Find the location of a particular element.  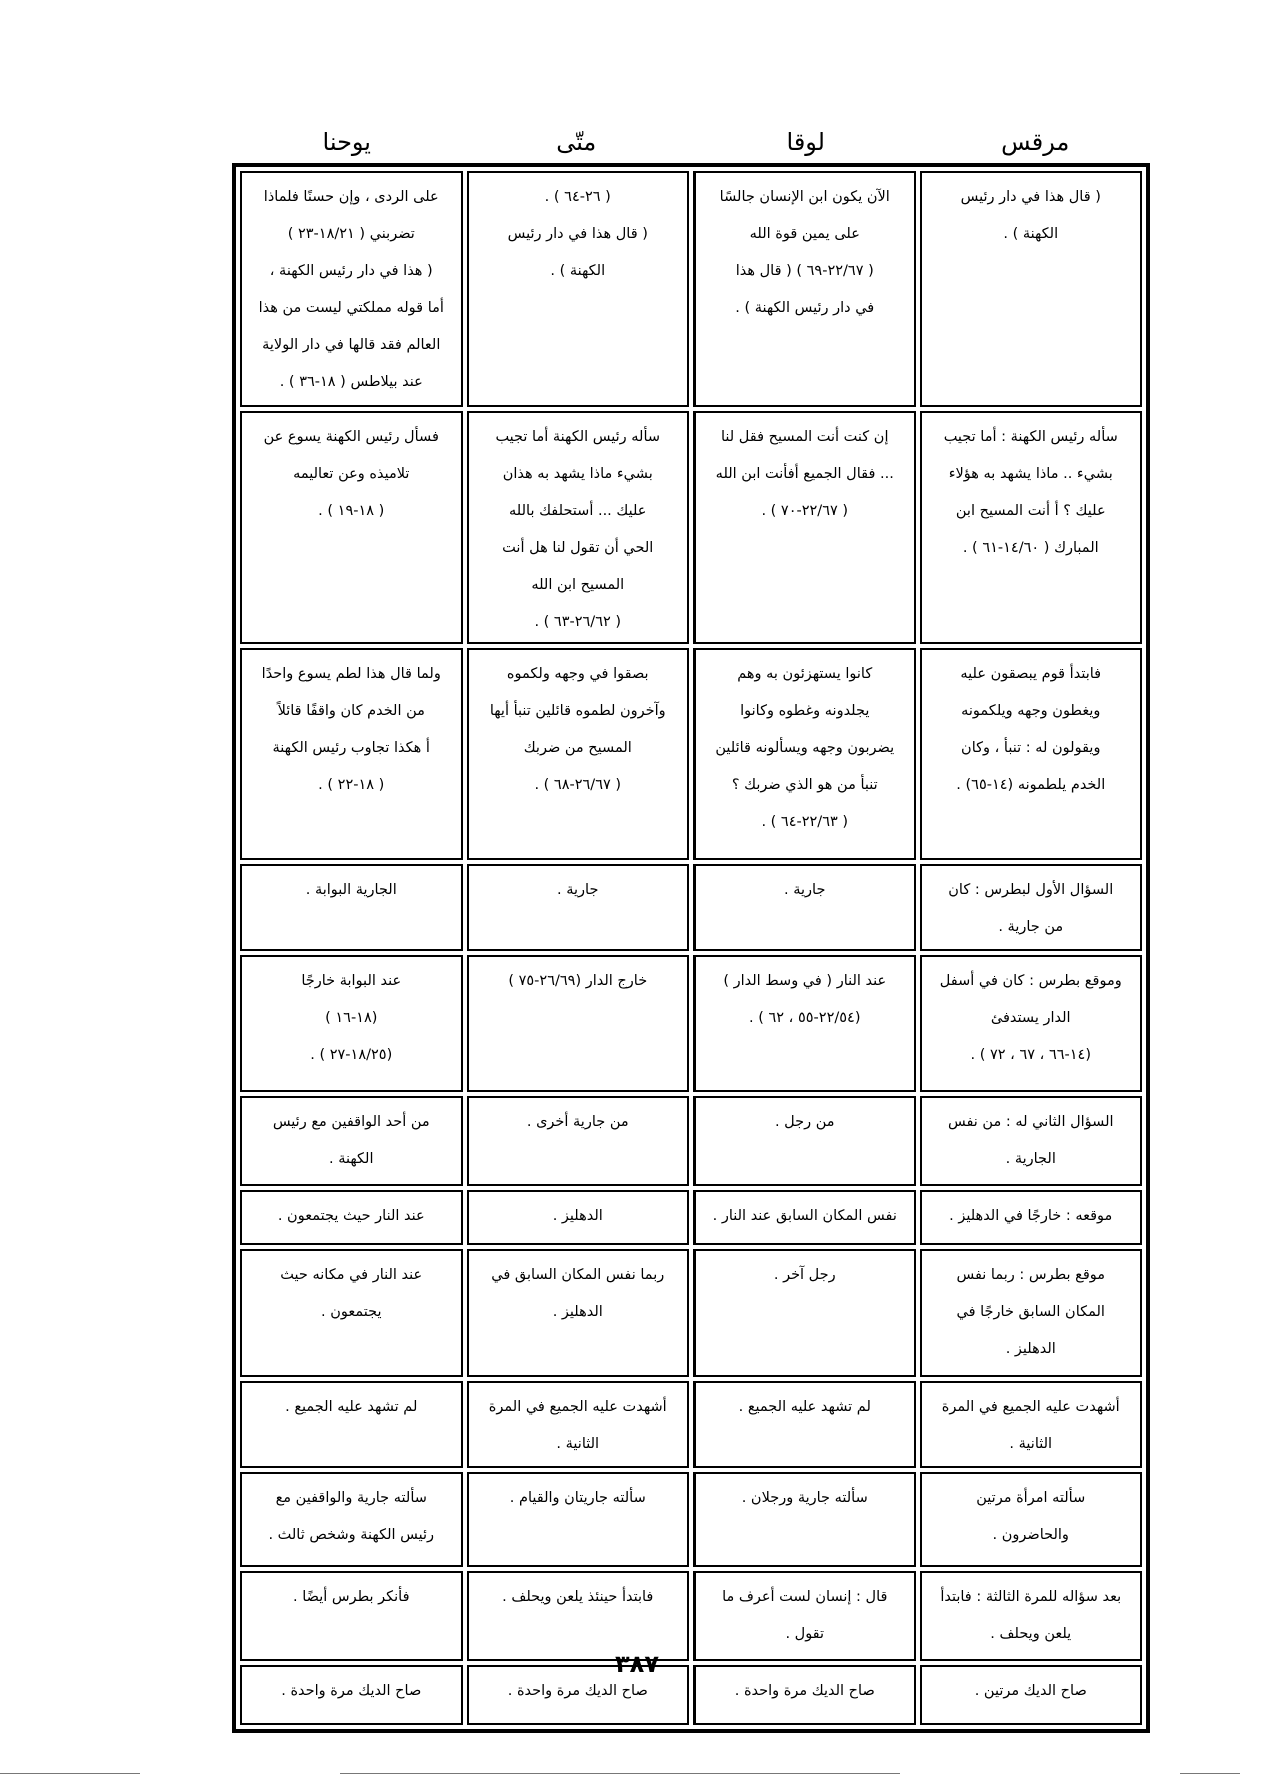

cell-line: والحاضرون . is located at coordinates (1030, 1535).